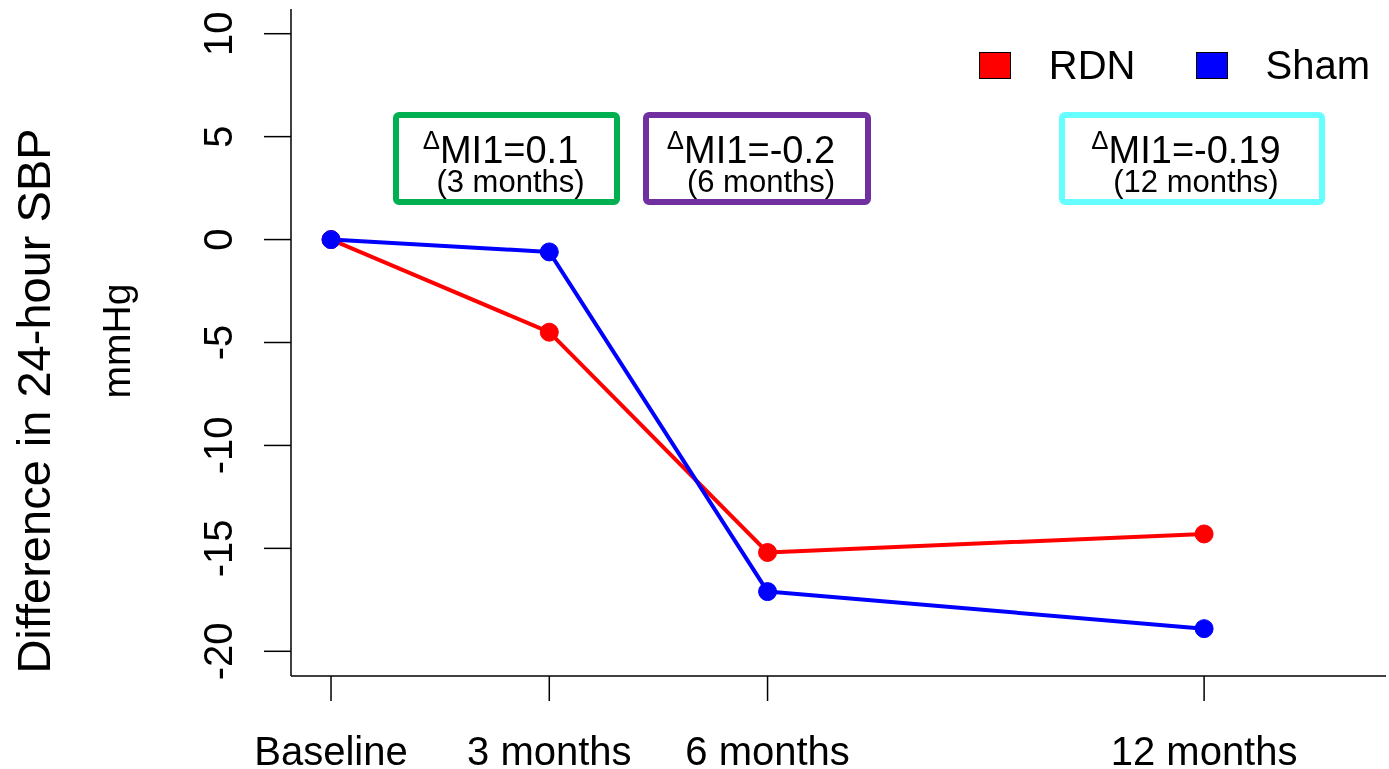 The width and height of the screenshot is (1389, 769). I want to click on annotation: $^{Δ}$MI1=-0.19 (12 months), so click(1186, 162).